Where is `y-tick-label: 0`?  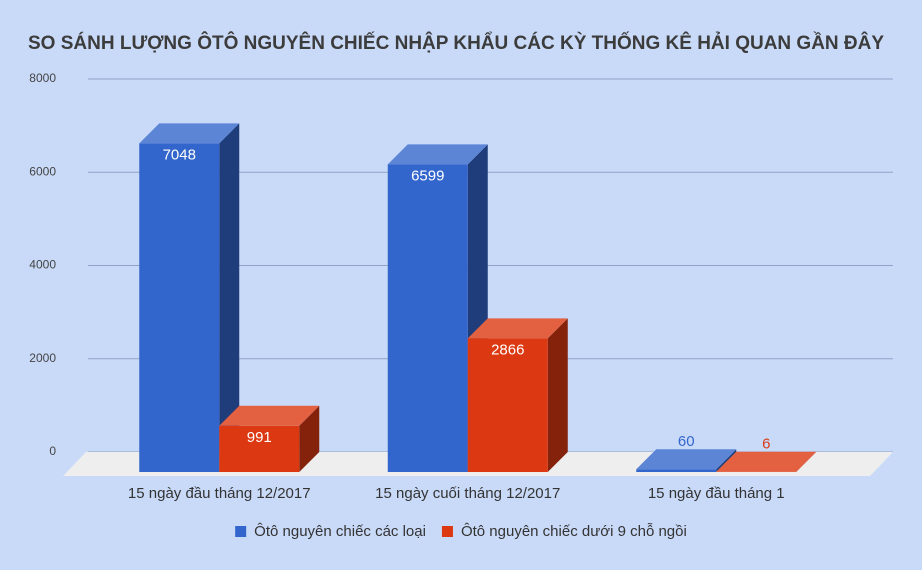
y-tick-label: 0 is located at coordinates (52, 451).